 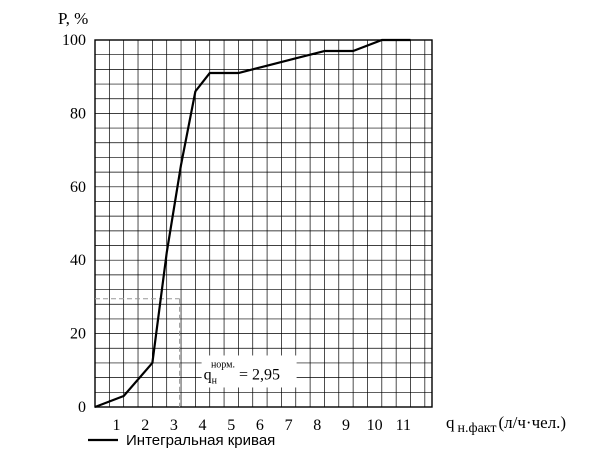 I want to click on x-axis-label-subscript: н.факт, so click(x=477, y=428).